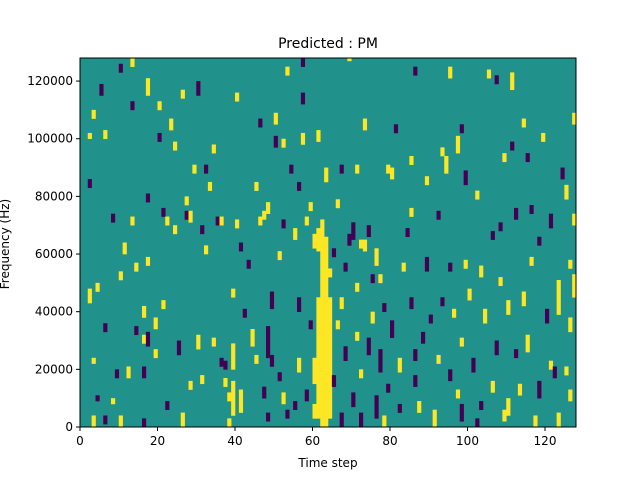 Image resolution: width=640 pixels, height=480 pixels. I want to click on y-tick-label: 0, so click(69, 427).